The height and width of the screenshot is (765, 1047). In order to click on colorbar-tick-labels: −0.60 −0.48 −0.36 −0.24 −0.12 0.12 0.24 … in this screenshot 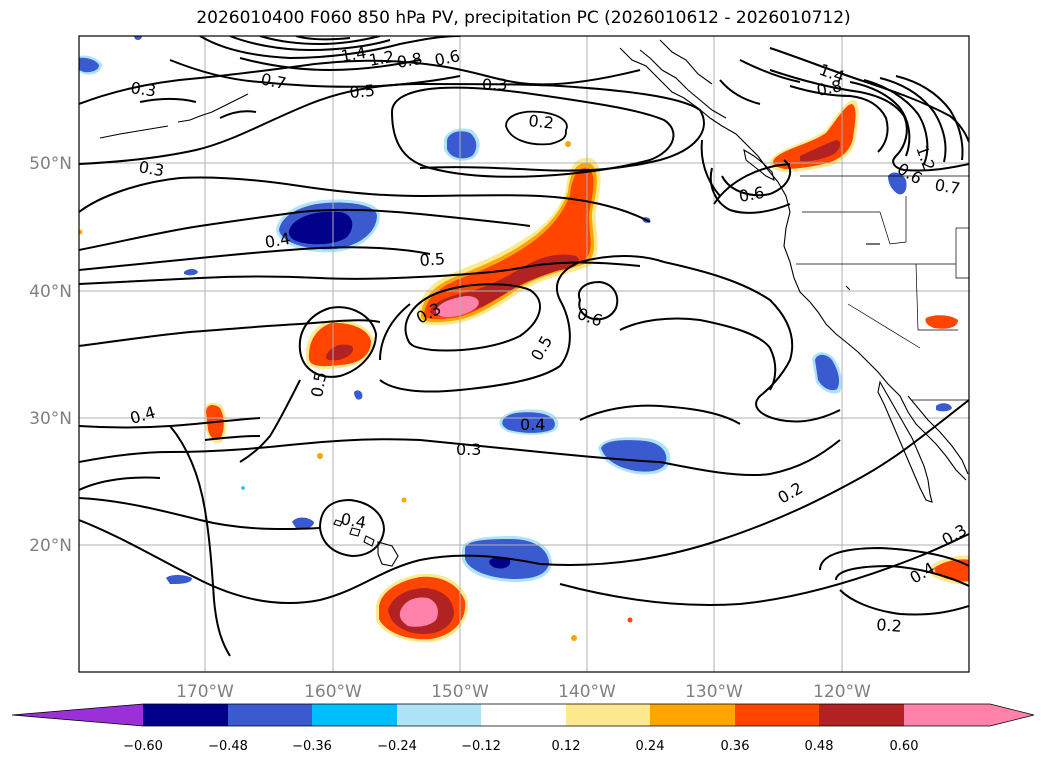, I will do `click(520, 746)`.